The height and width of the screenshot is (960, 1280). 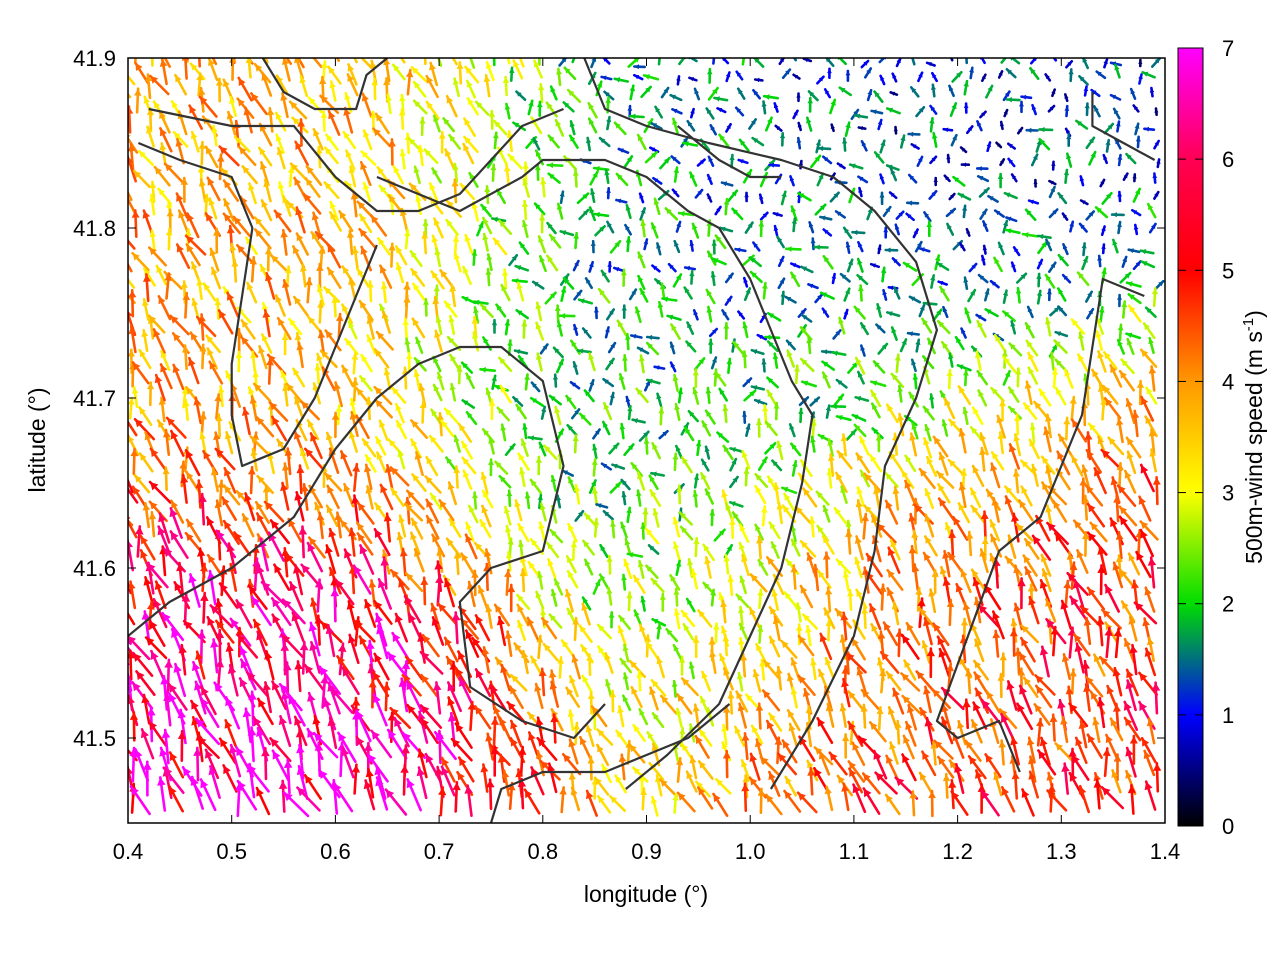 I want to click on colorbar-gradient, so click(x=1190, y=437).